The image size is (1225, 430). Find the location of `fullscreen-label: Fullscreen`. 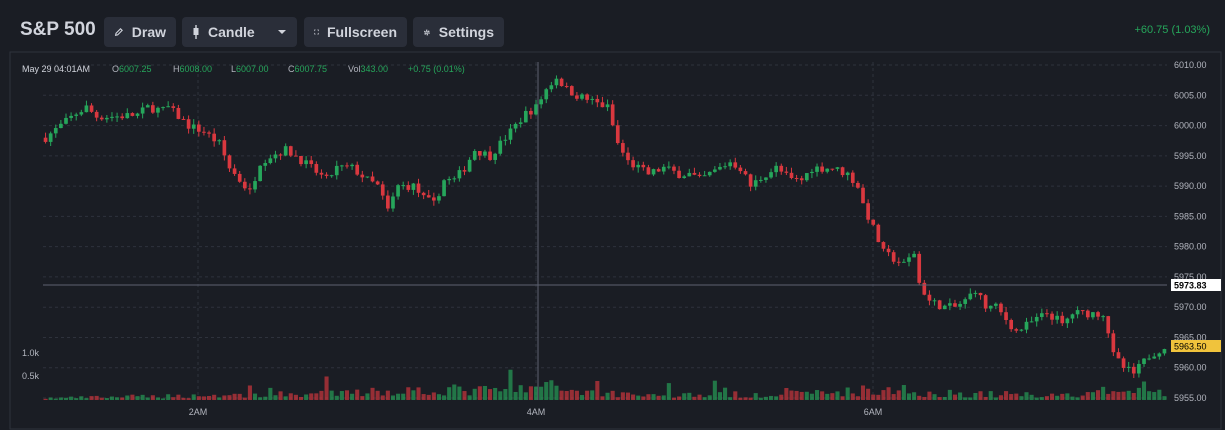

fullscreen-label: Fullscreen is located at coordinates (361, 32).